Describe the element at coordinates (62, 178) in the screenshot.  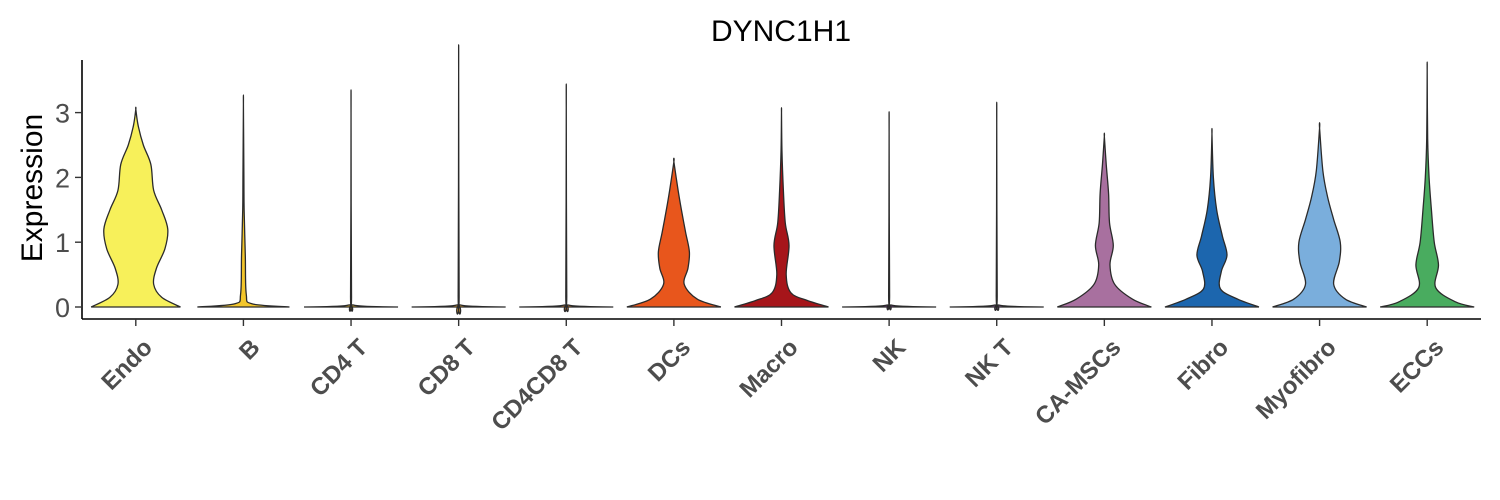
I see `y-tick-label: 2` at that location.